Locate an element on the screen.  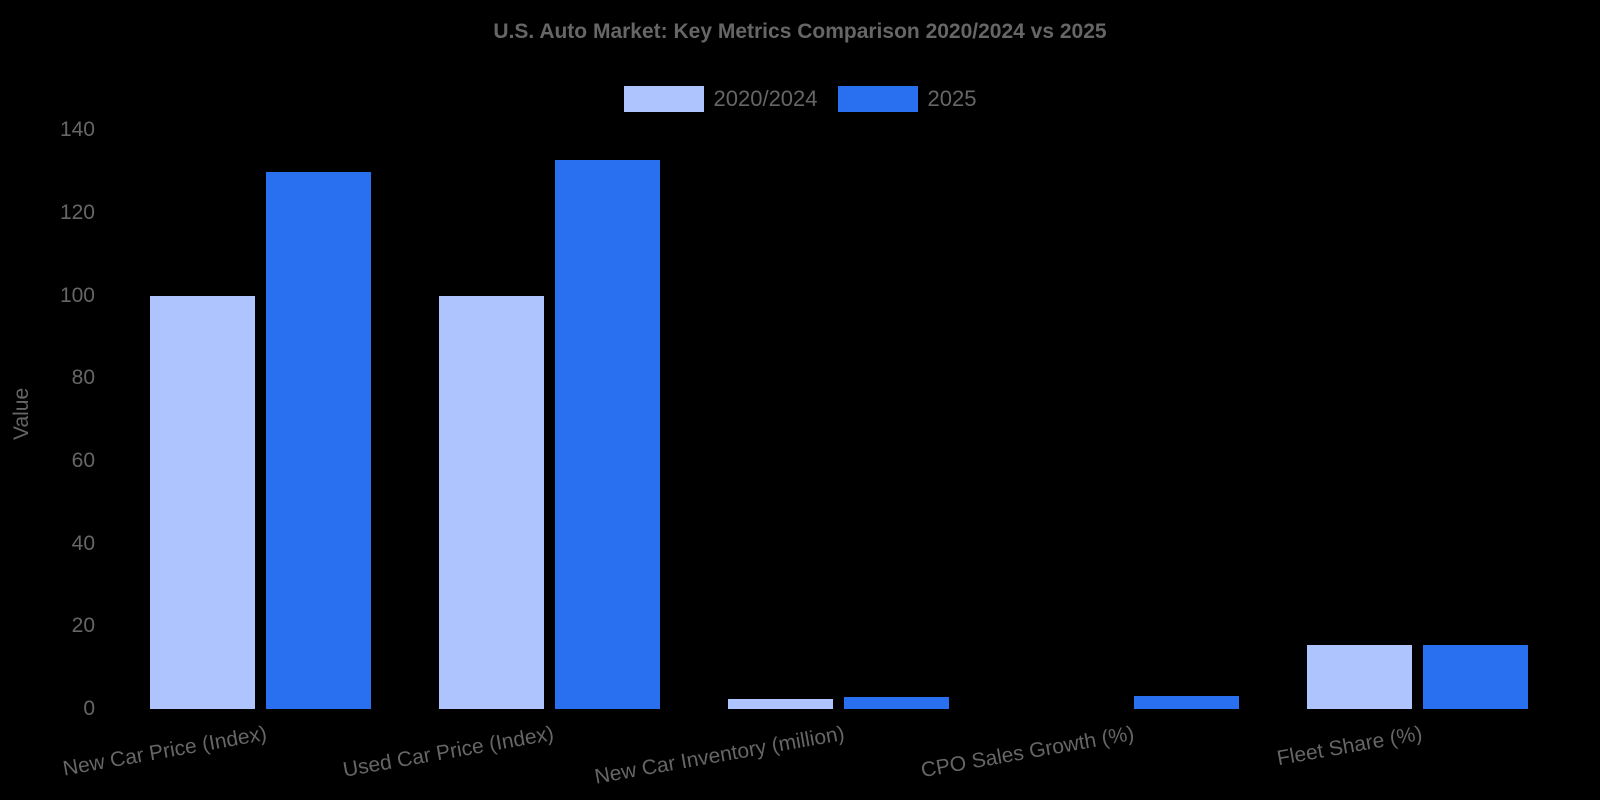
x-tick-label: CPO Sales Growth (%) is located at coordinates (1027, 752).